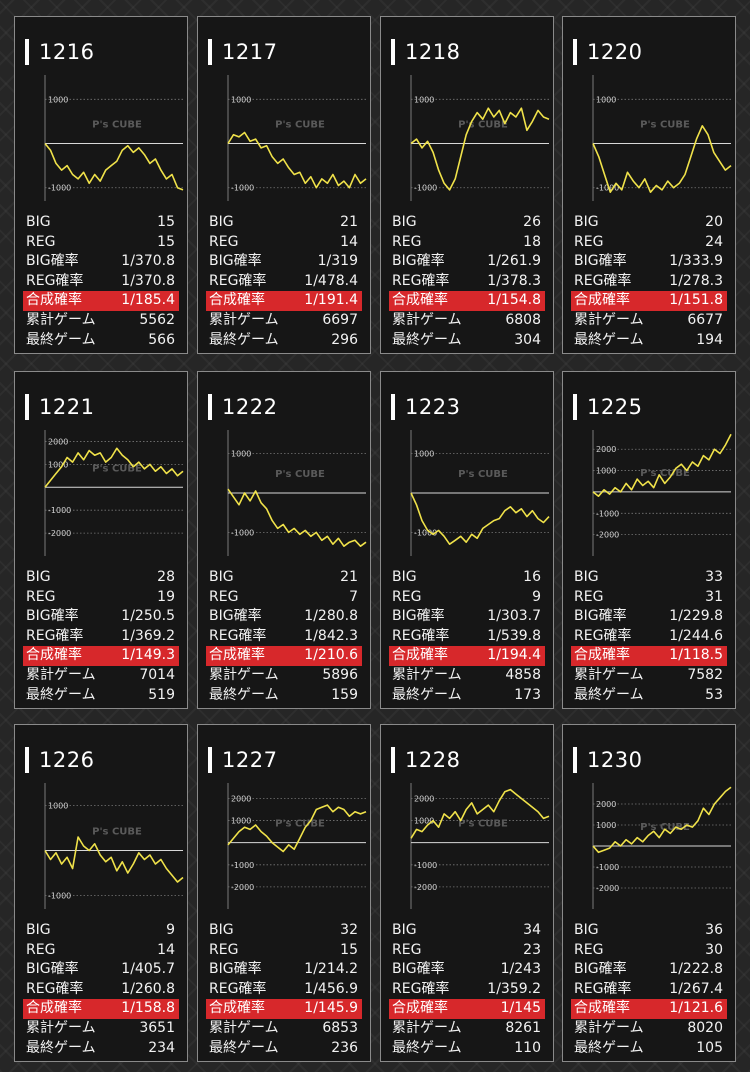 Image resolution: width=750 pixels, height=1072 pixels. What do you see at coordinates (467, 970) in the screenshot?
I see `stat-row-big-rate: BIG確率 1/243` at bounding box center [467, 970].